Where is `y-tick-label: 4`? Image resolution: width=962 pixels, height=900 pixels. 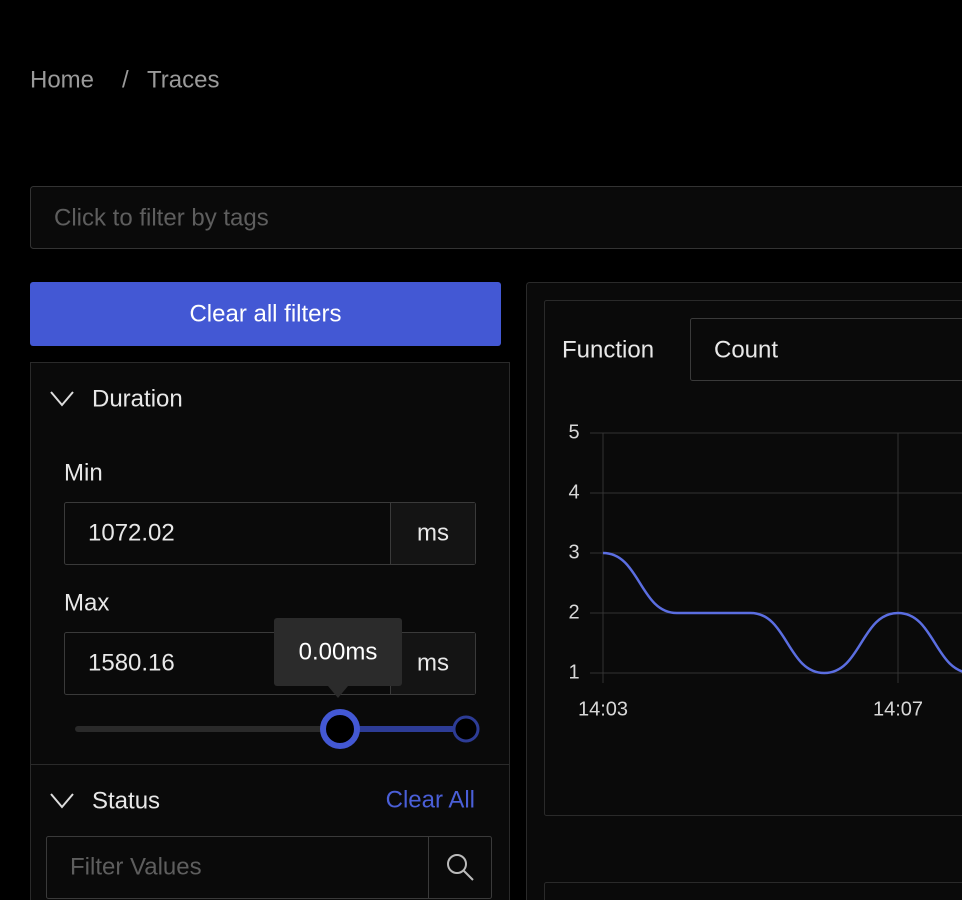
y-tick-label: 4 is located at coordinates (573, 492).